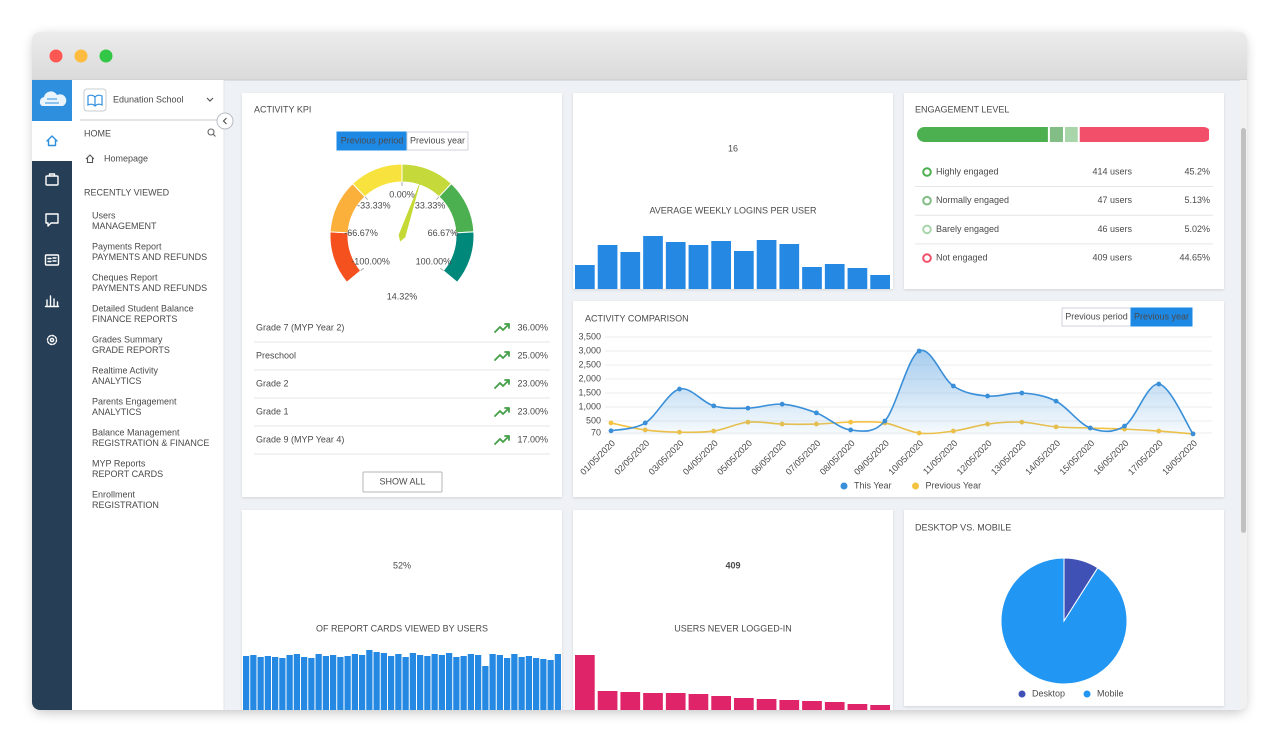 This screenshot has width=1280, height=743. I want to click on nav-item-title: Enrollment, so click(114, 494).